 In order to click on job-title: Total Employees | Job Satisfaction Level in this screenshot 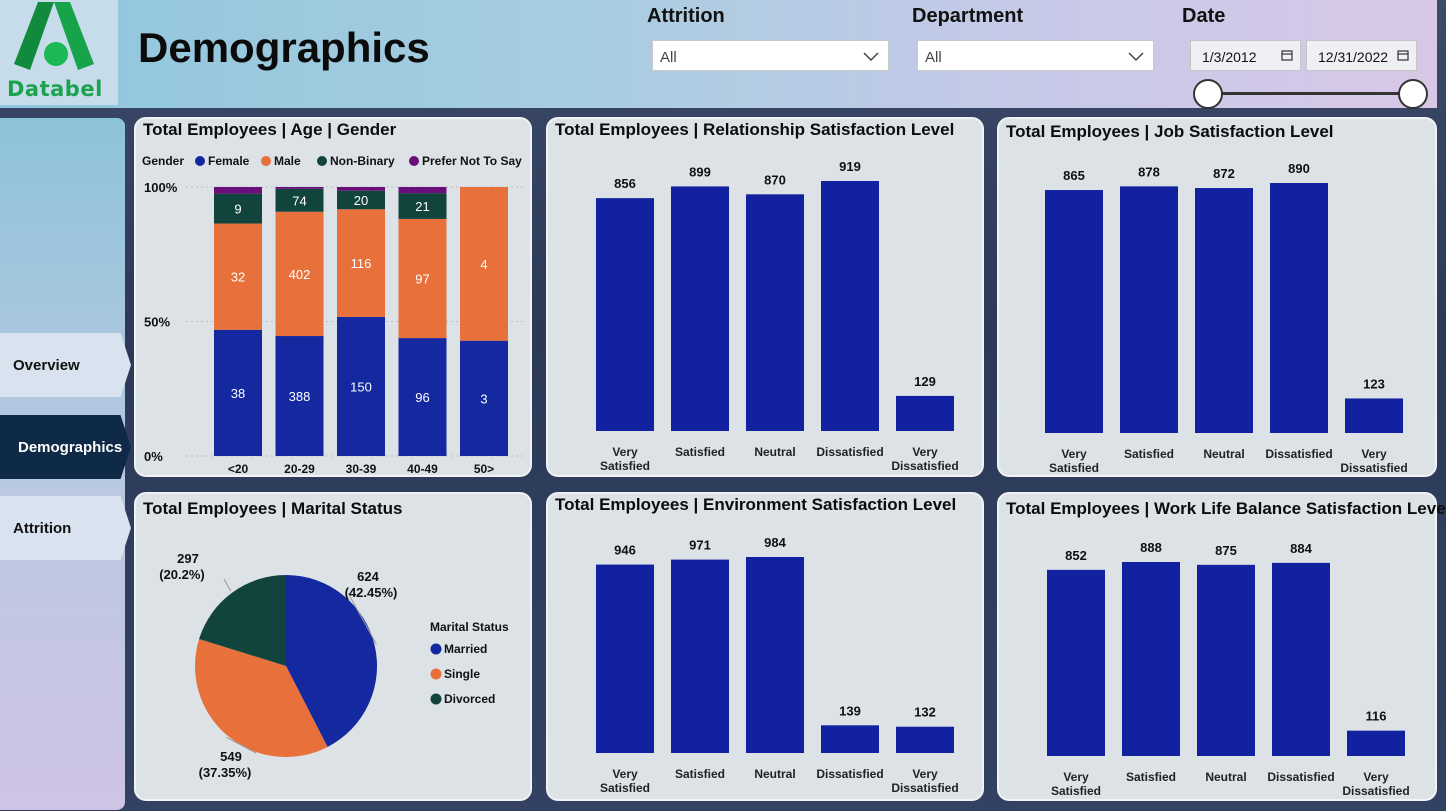, I will do `click(1170, 131)`.